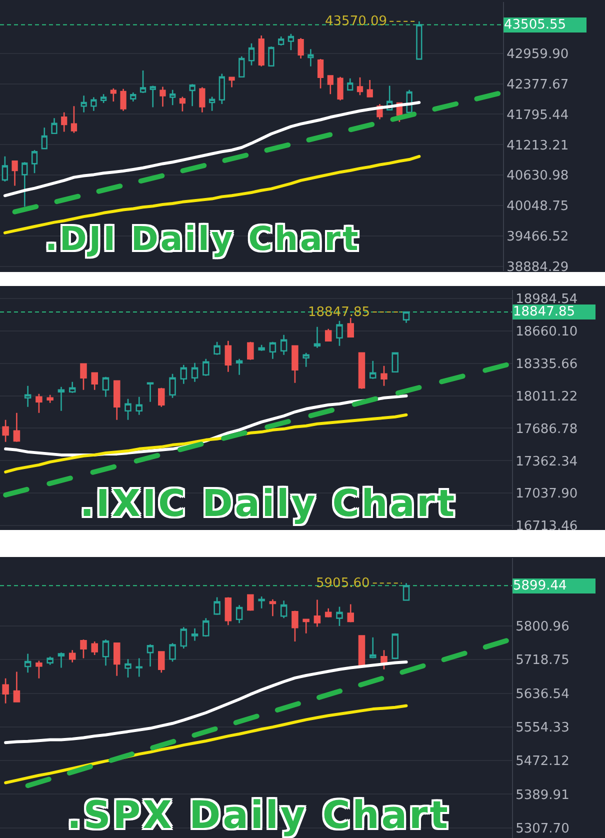 The width and height of the screenshot is (605, 838). I want to click on y-tick-label: 41213.21, so click(537, 146).